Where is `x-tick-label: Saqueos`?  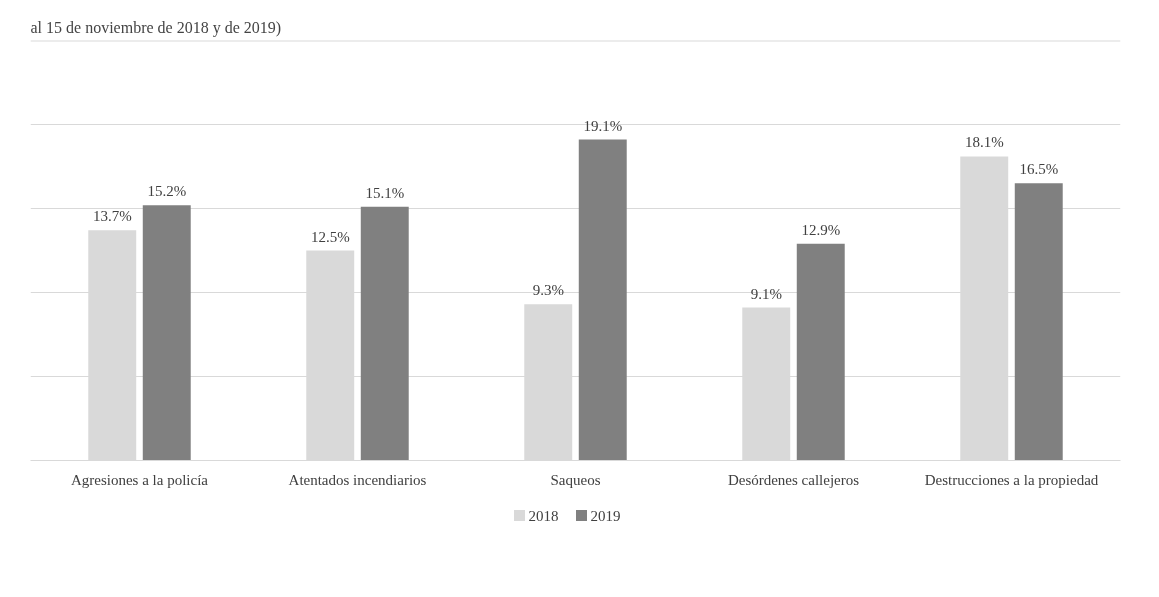 x-tick-label: Saqueos is located at coordinates (575, 479).